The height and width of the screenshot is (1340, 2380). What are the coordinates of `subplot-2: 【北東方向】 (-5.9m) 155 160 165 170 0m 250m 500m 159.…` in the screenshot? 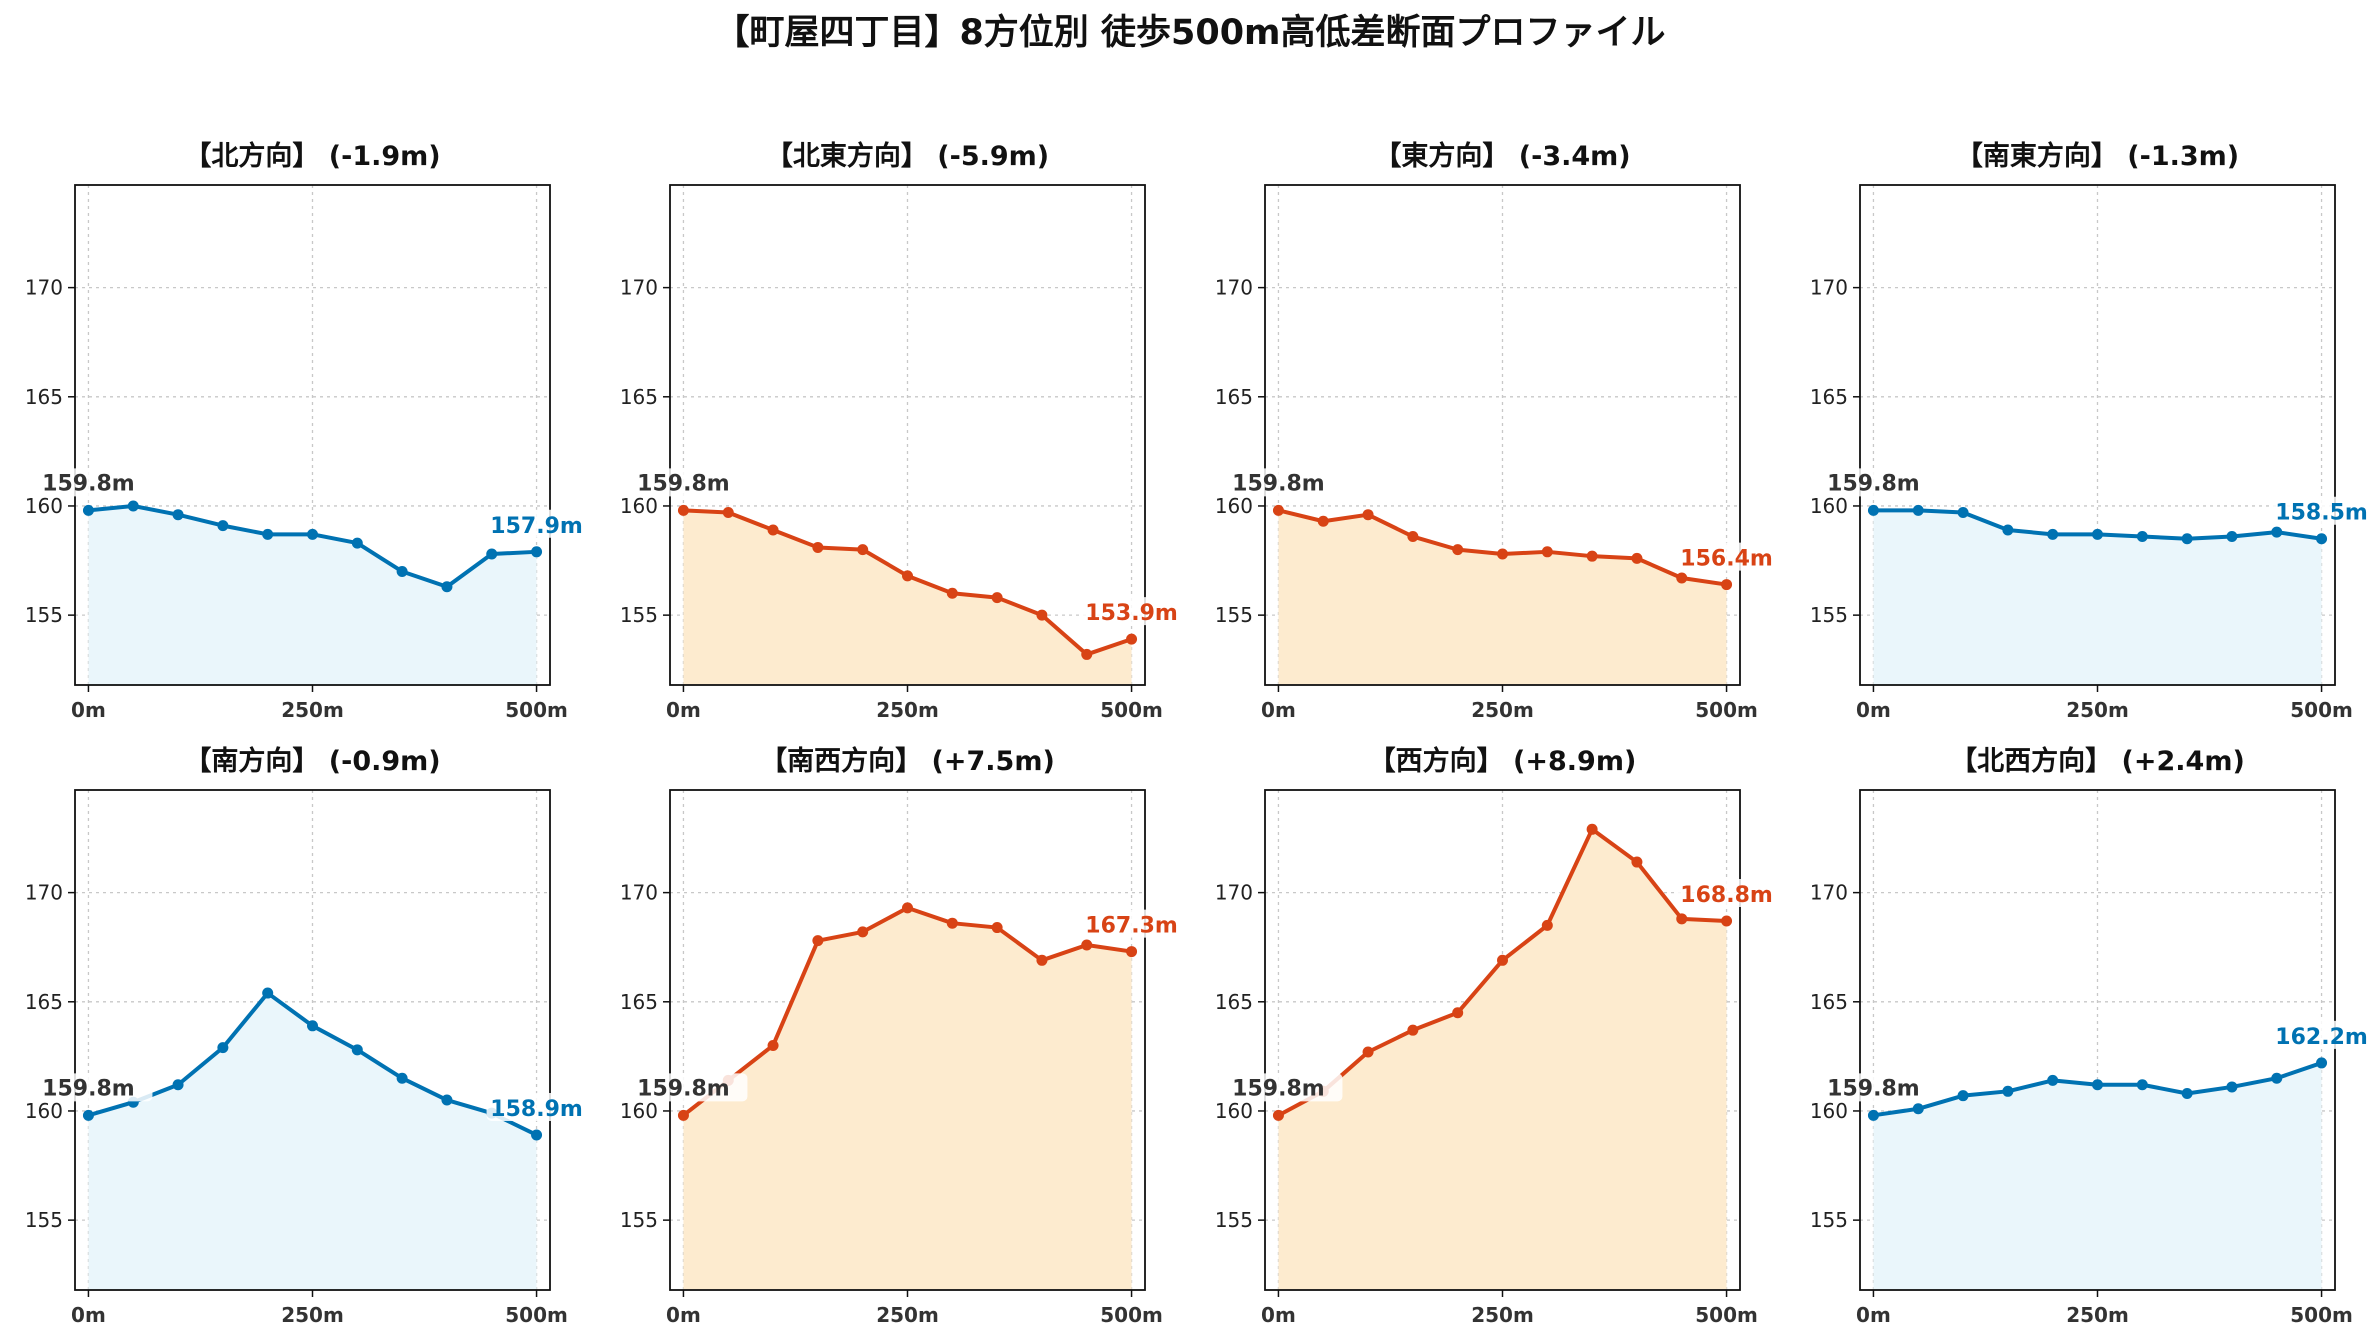 It's located at (901, 431).